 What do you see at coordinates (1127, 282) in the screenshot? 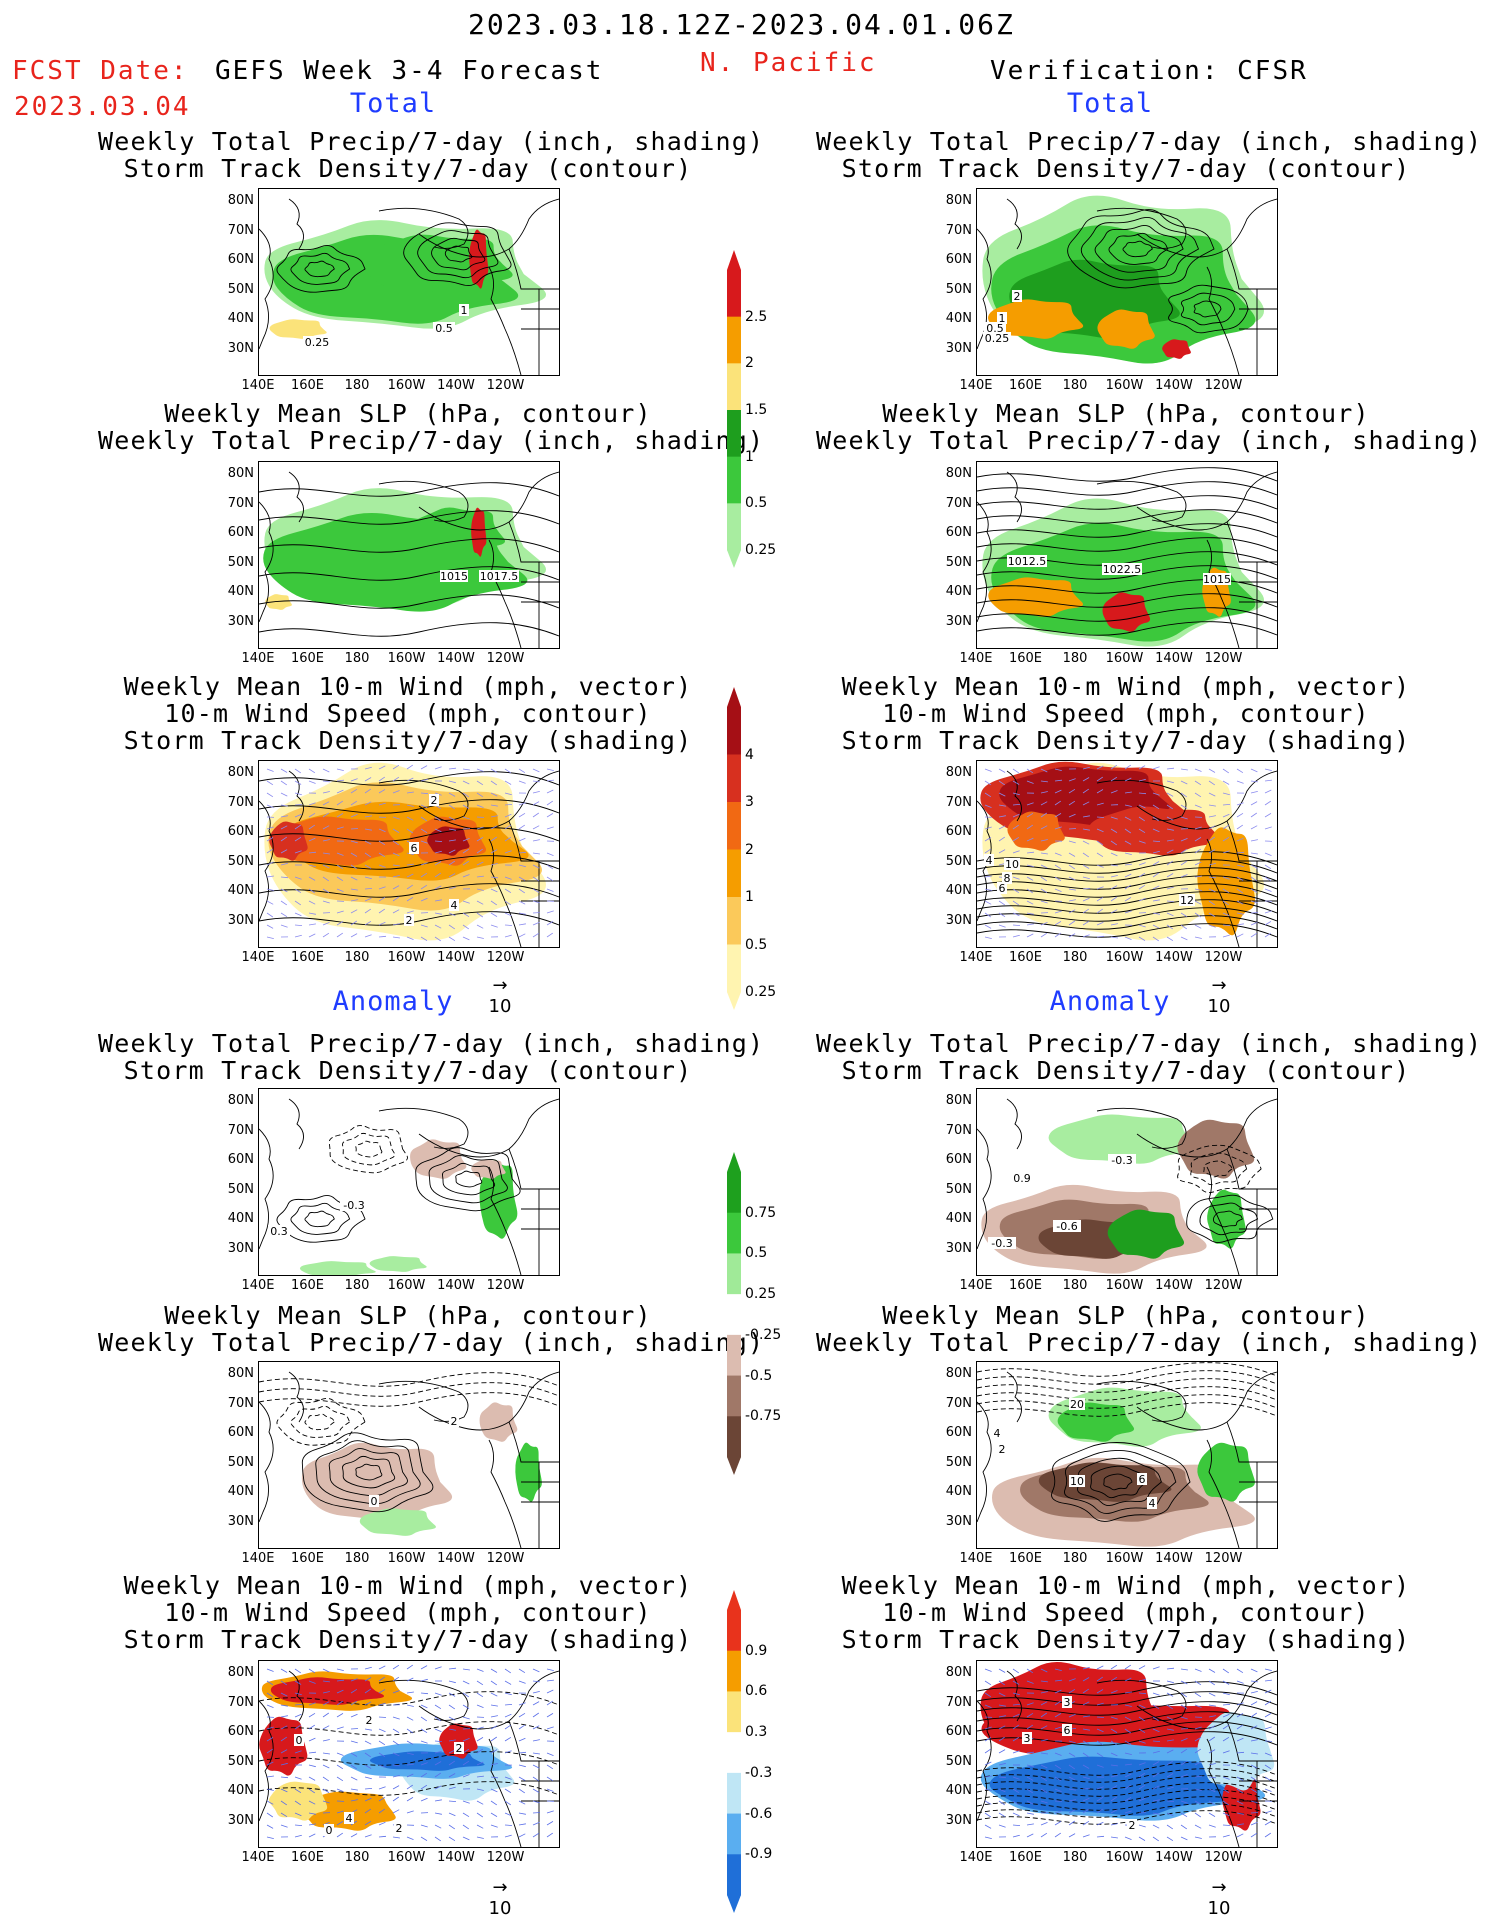
I see `map-panel-row1-verification: 2 1 0.5 0.25` at bounding box center [1127, 282].